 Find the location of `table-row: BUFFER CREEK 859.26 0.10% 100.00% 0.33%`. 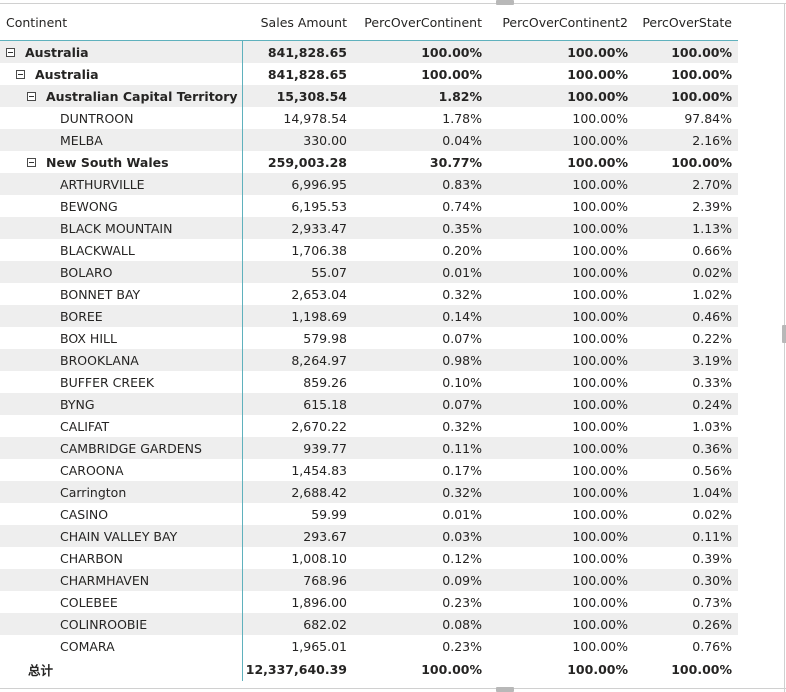

table-row: BUFFER CREEK 859.26 0.10% 100.00% 0.33% is located at coordinates (369, 382).